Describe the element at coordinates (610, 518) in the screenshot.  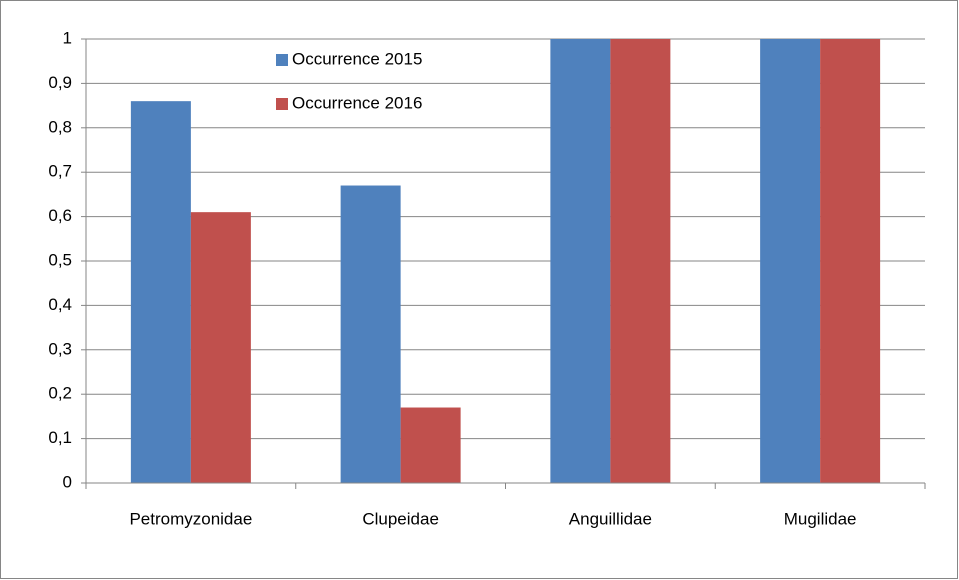
I see `x-tick-label: Anguillidae` at that location.